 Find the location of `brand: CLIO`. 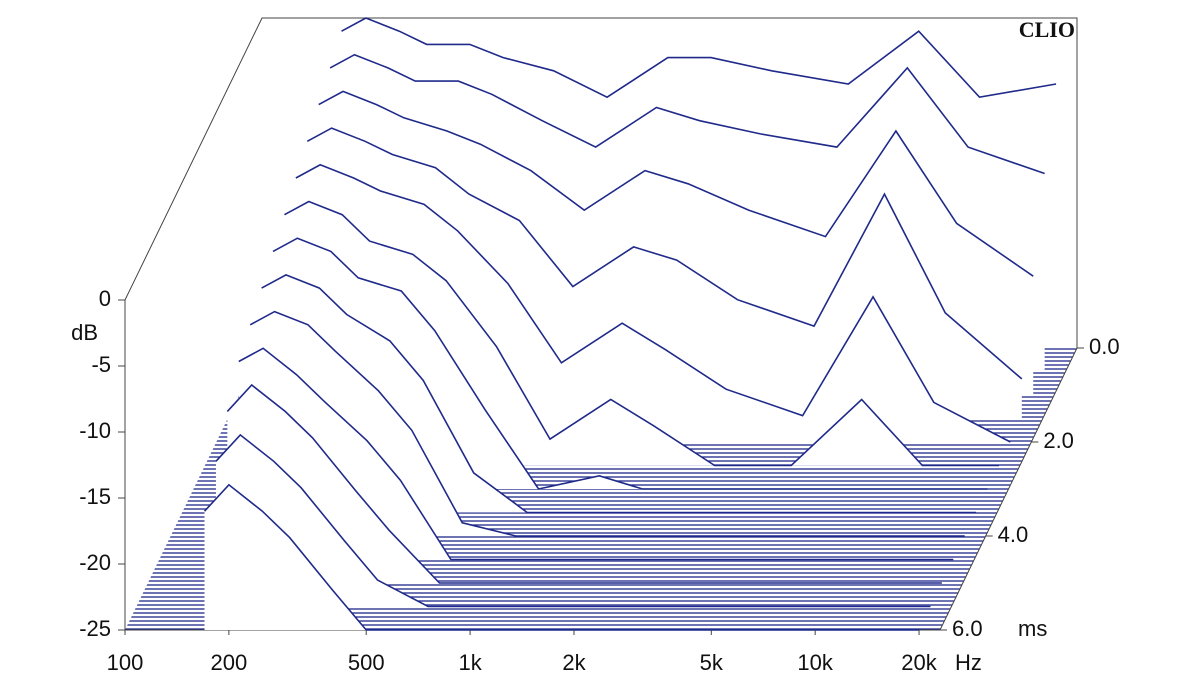

brand: CLIO is located at coordinates (1047, 29).